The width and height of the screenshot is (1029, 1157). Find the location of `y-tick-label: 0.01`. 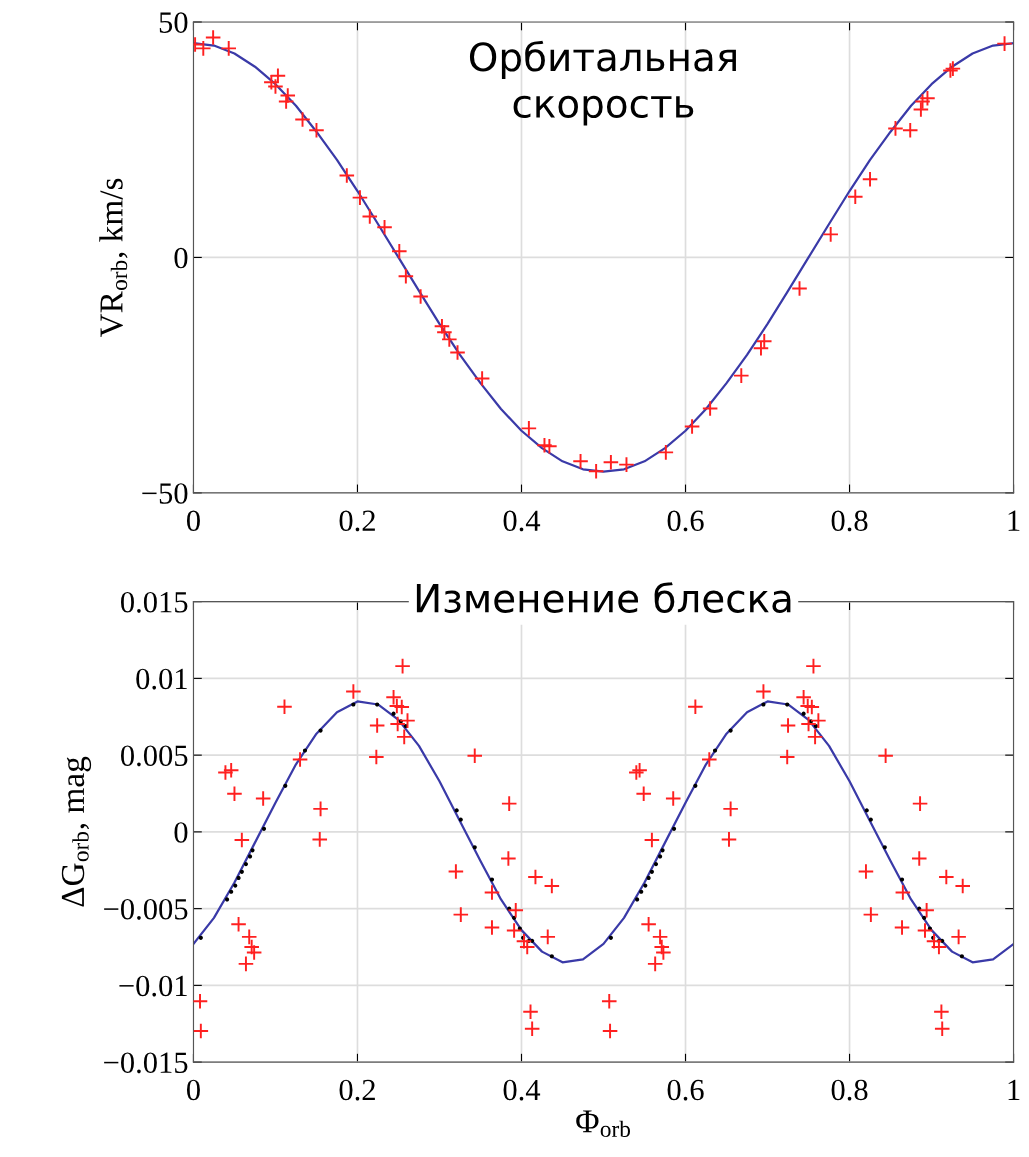

y-tick-label: 0.01 is located at coordinates (161, 679).